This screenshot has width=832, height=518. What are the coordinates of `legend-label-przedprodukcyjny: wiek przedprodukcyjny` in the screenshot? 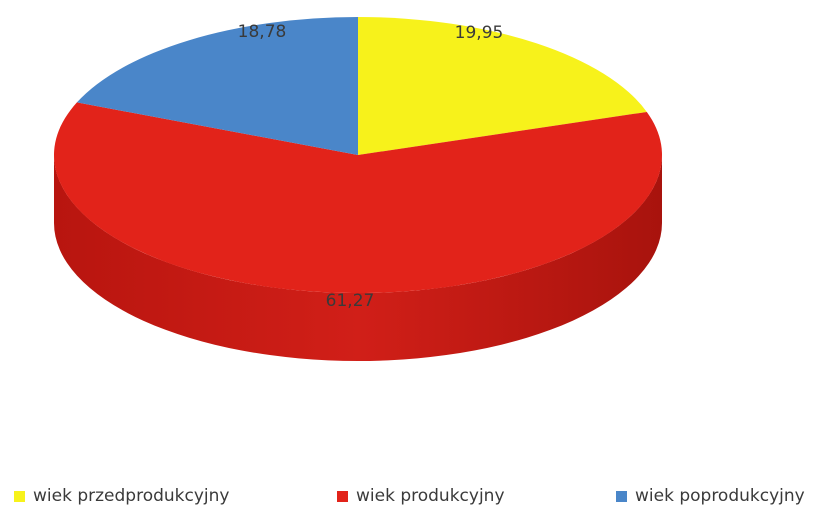 It's located at (131, 496).